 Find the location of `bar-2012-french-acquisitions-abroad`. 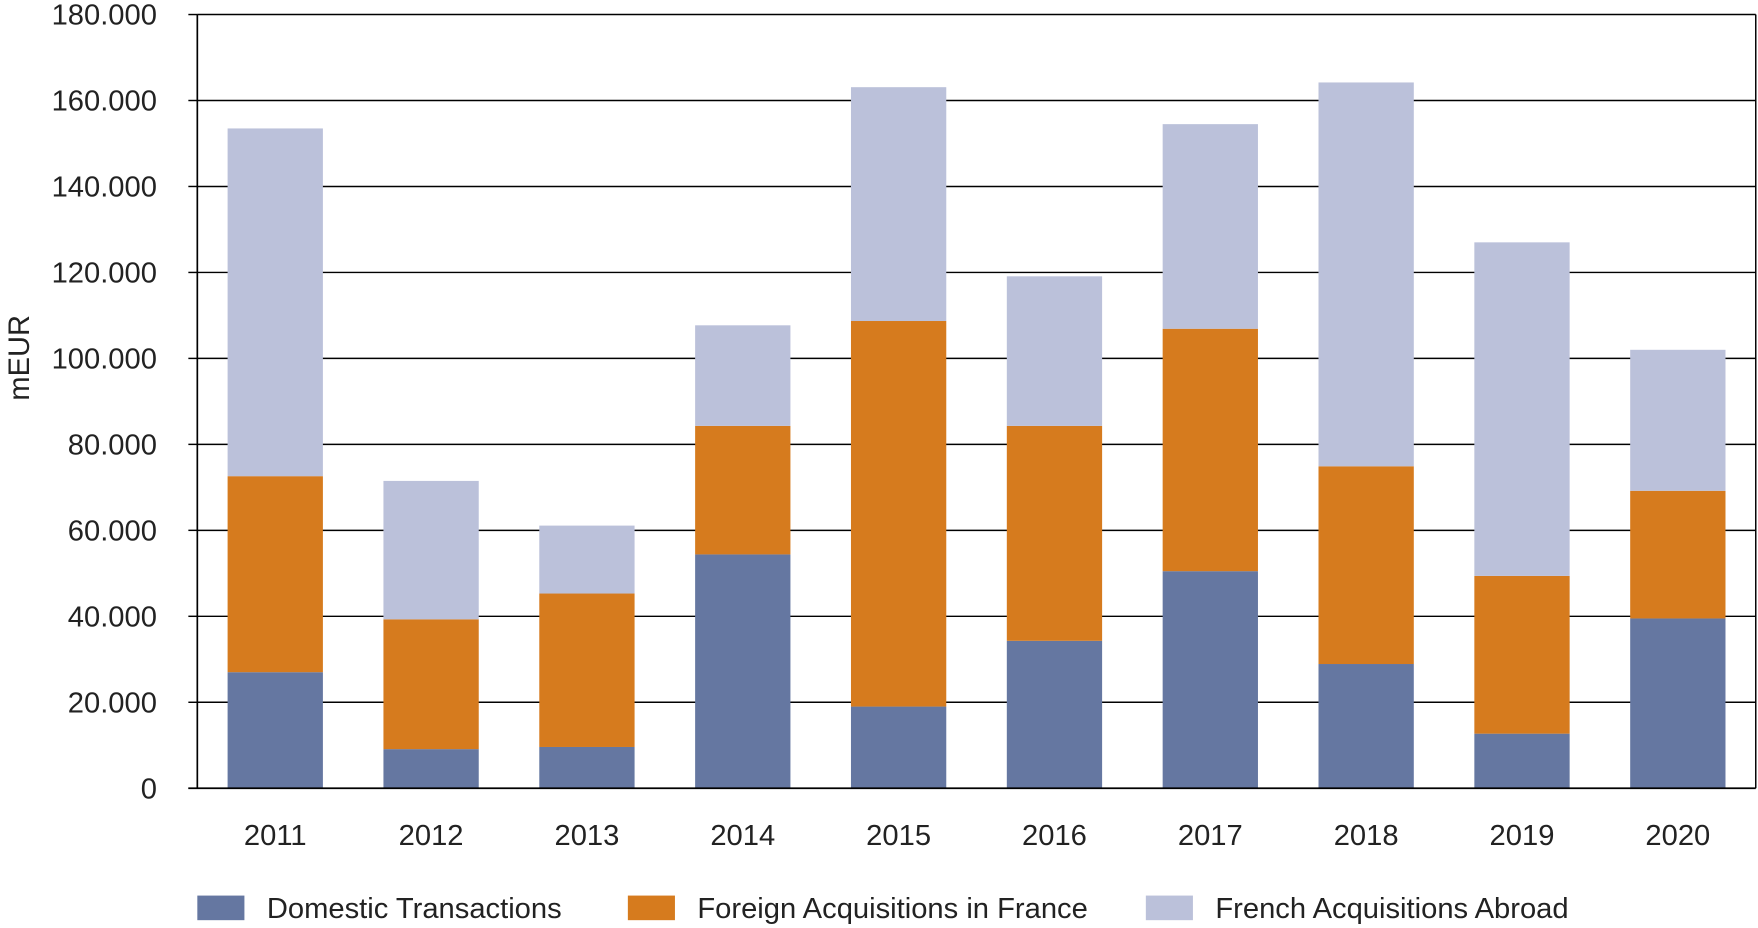

bar-2012-french-acquisitions-abroad is located at coordinates (431, 550).